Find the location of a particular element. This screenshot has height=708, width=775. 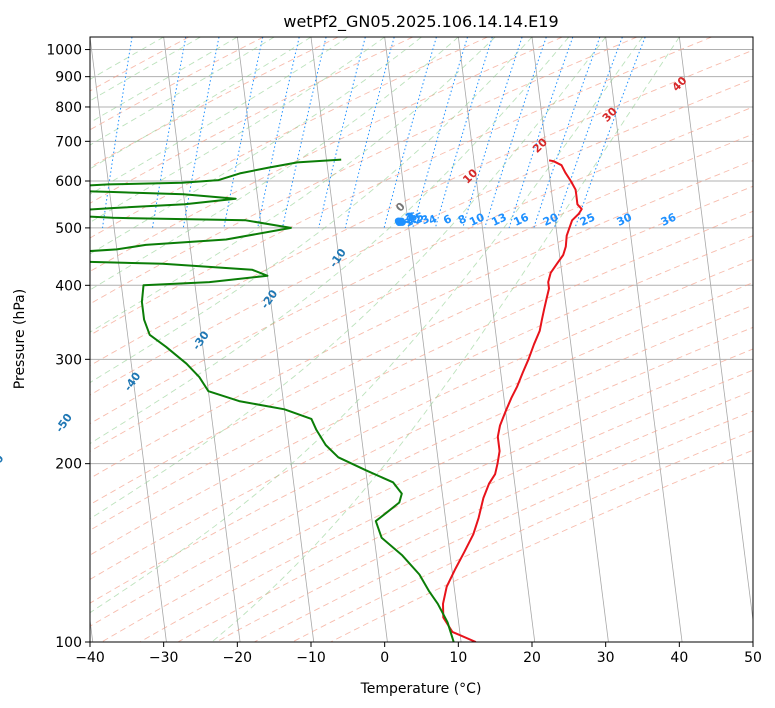

x-tick-label: −30 is located at coordinates (164, 658).